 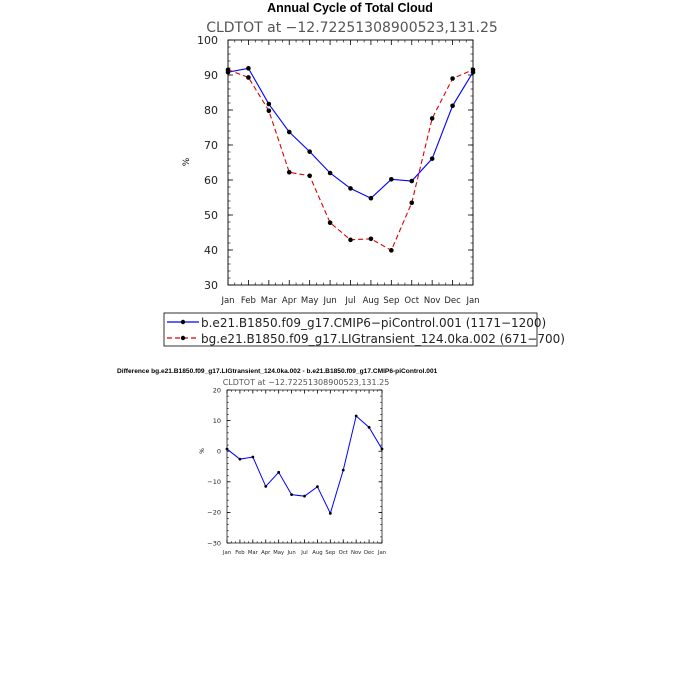 I want to click on diff-chart-xtick-label: Jul, so click(x=303, y=553).